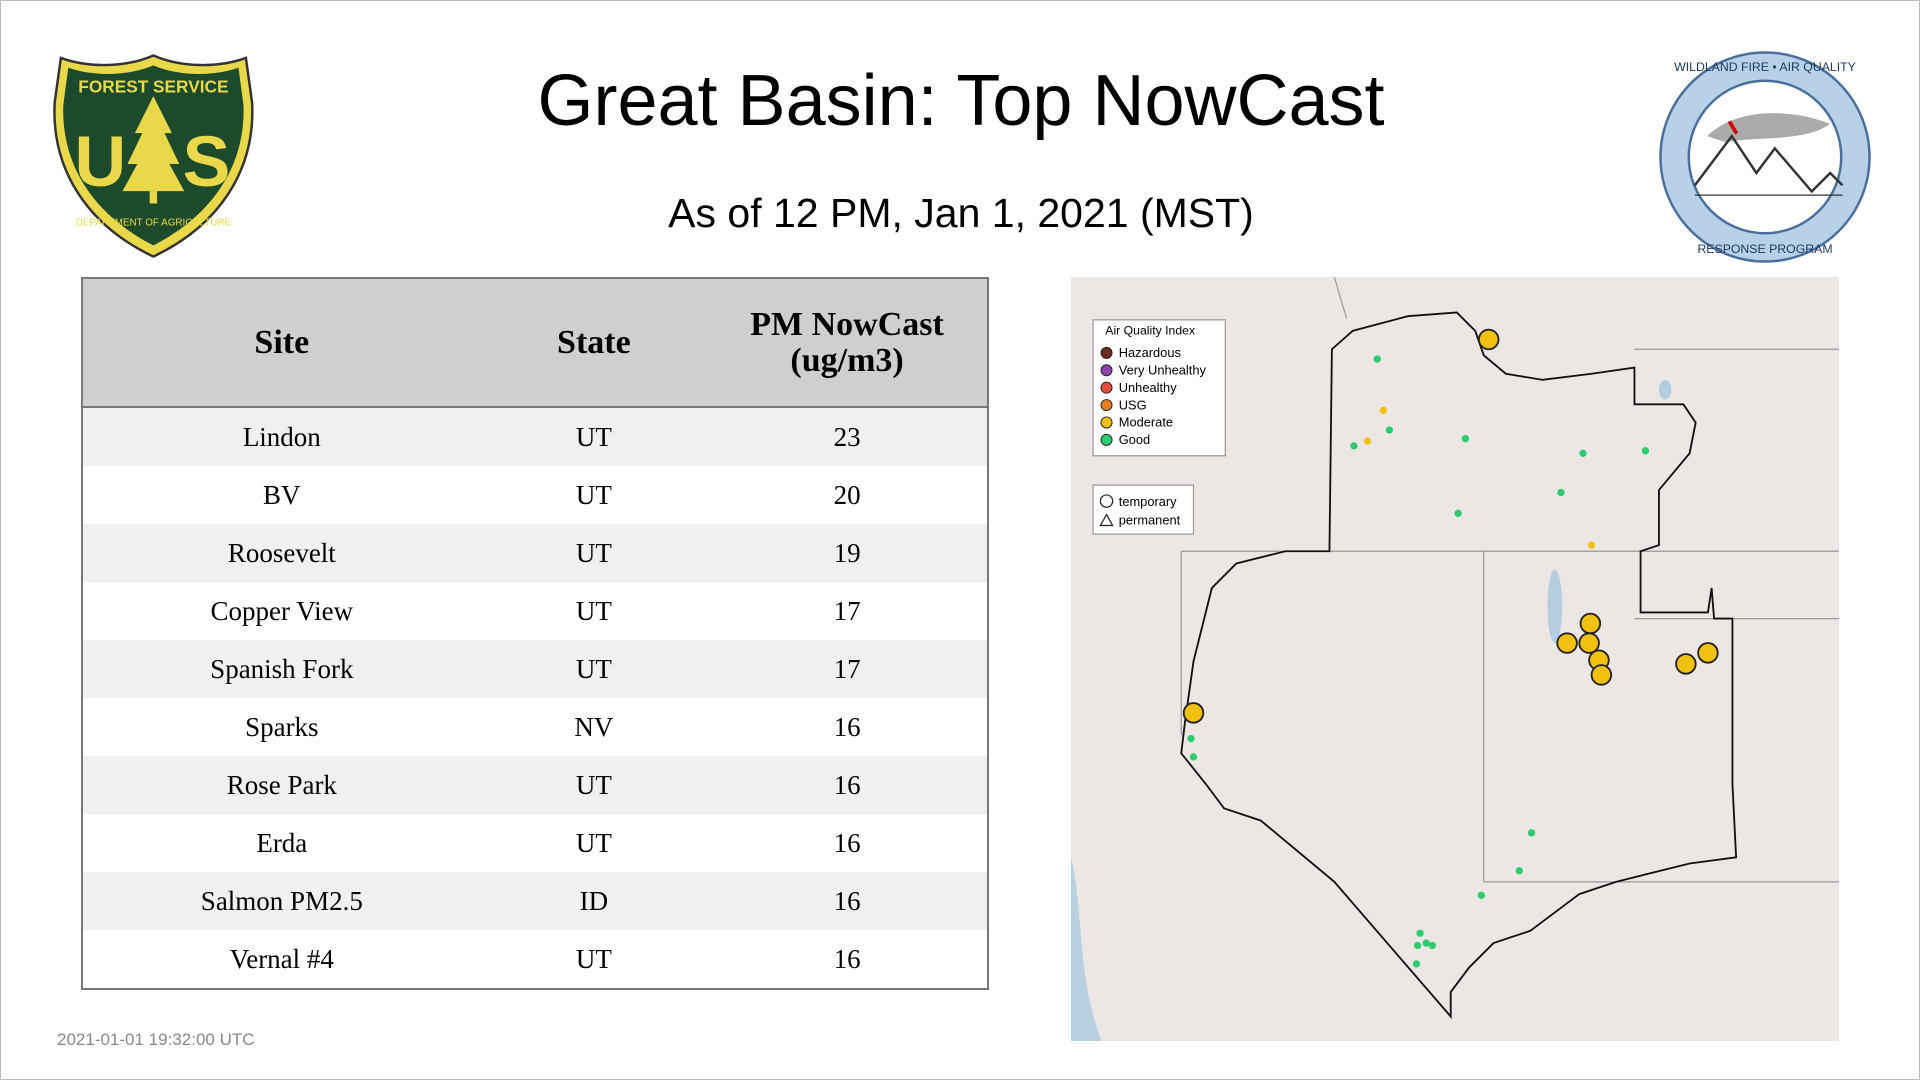 This screenshot has height=1080, width=1920. What do you see at coordinates (535, 843) in the screenshot?
I see `table-row: Erda UT 16` at bounding box center [535, 843].